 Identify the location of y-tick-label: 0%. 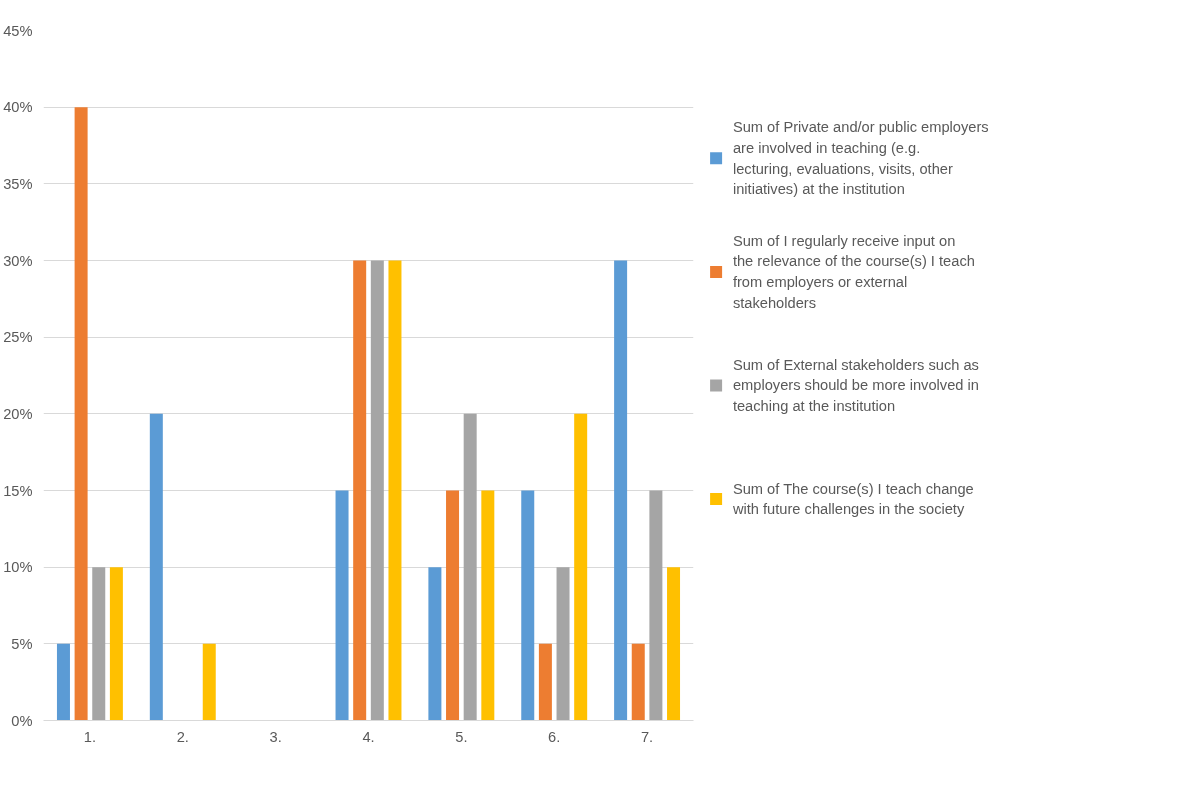
(22, 720).